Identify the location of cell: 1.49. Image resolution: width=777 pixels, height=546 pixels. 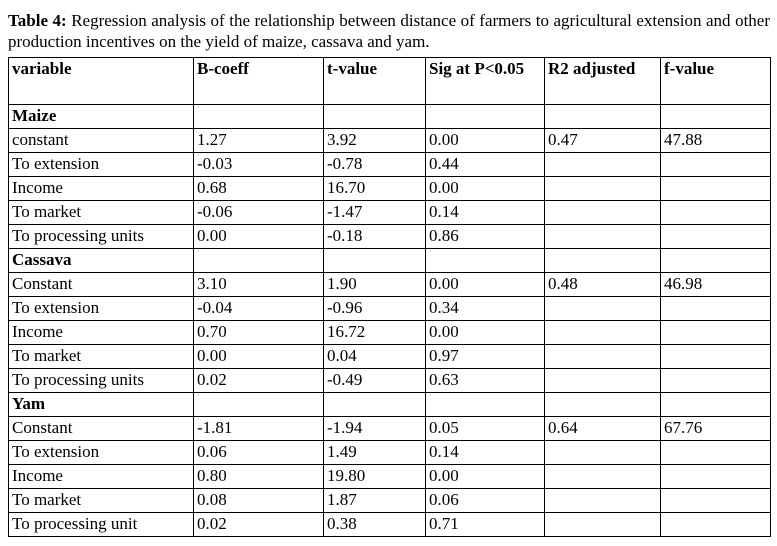
(374, 452).